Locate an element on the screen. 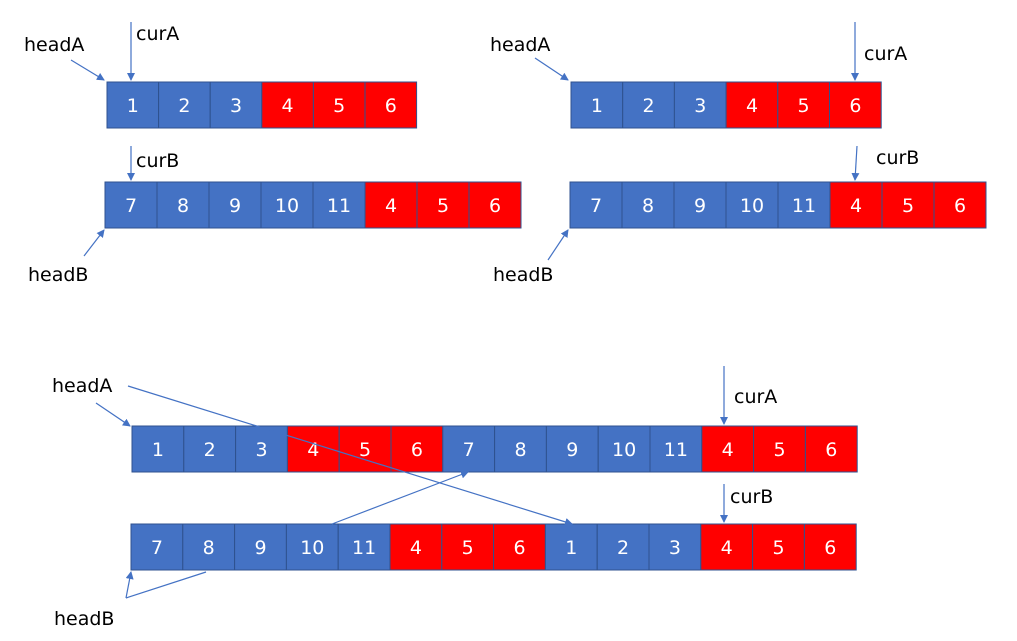  head-b-continuation-line is located at coordinates (166, 585).